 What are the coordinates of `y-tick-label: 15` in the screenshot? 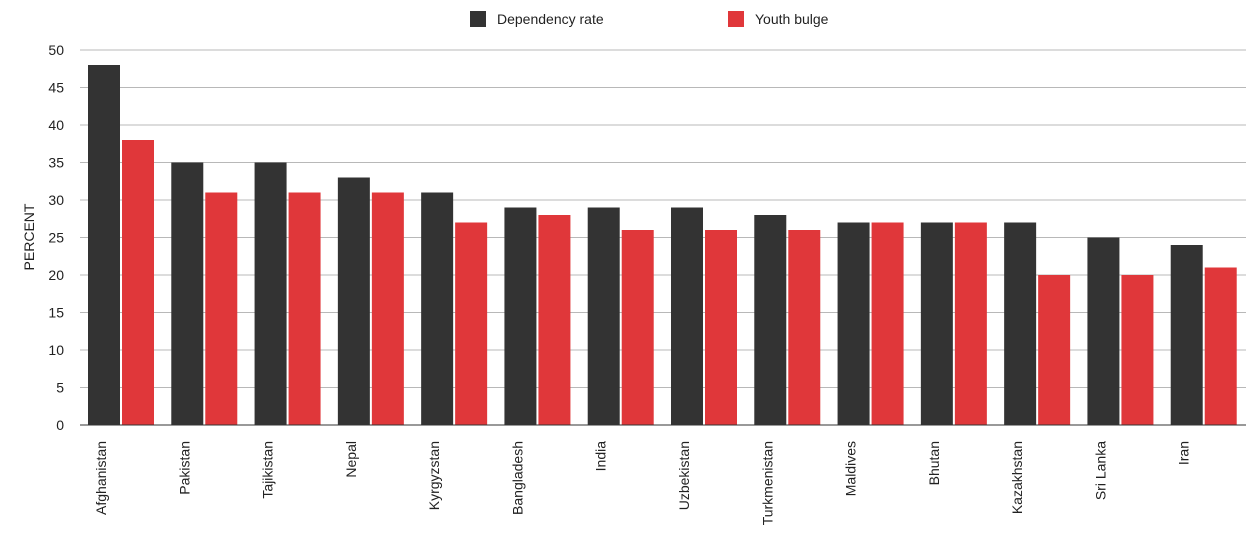 It's located at (56, 313).